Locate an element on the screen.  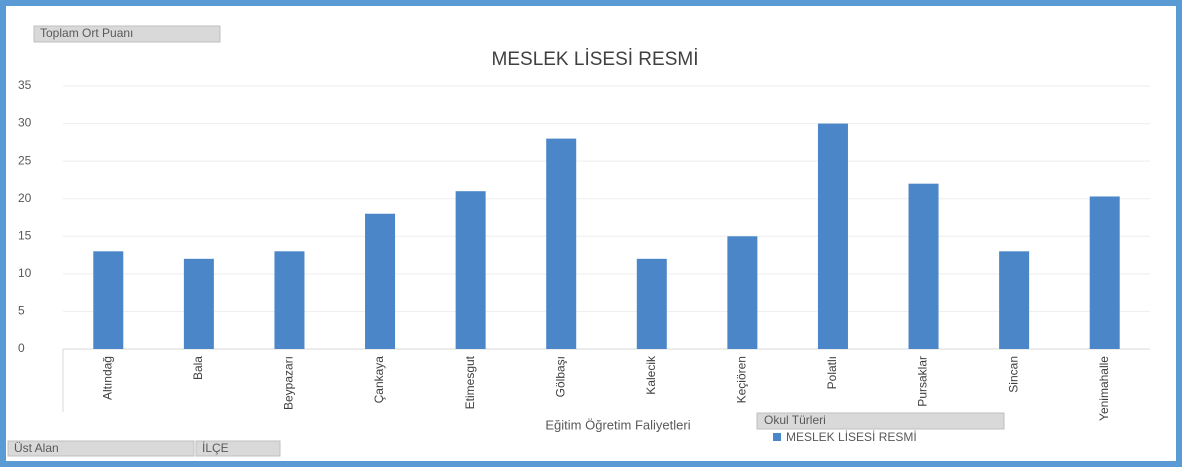
x-tick-label: Etimesgut is located at coordinates (470, 382).